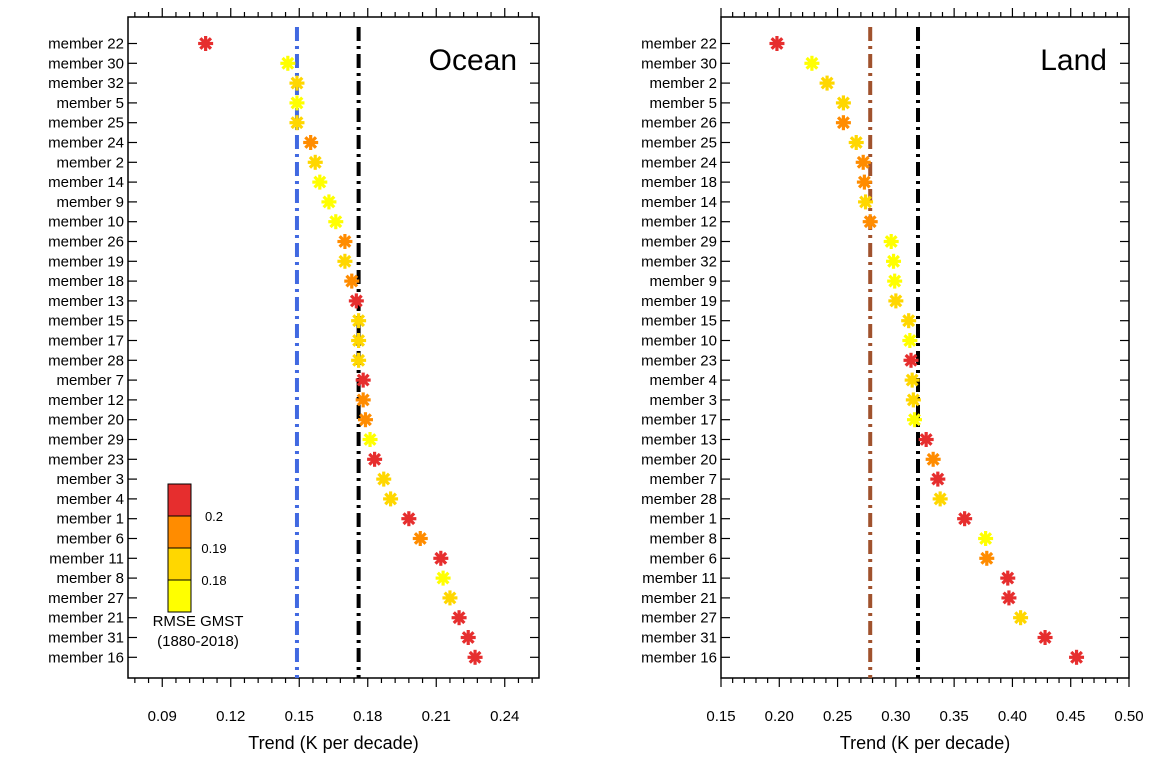 This screenshot has width=1152, height=760. I want to click on ocean-category-label: member 16, so click(86, 657).